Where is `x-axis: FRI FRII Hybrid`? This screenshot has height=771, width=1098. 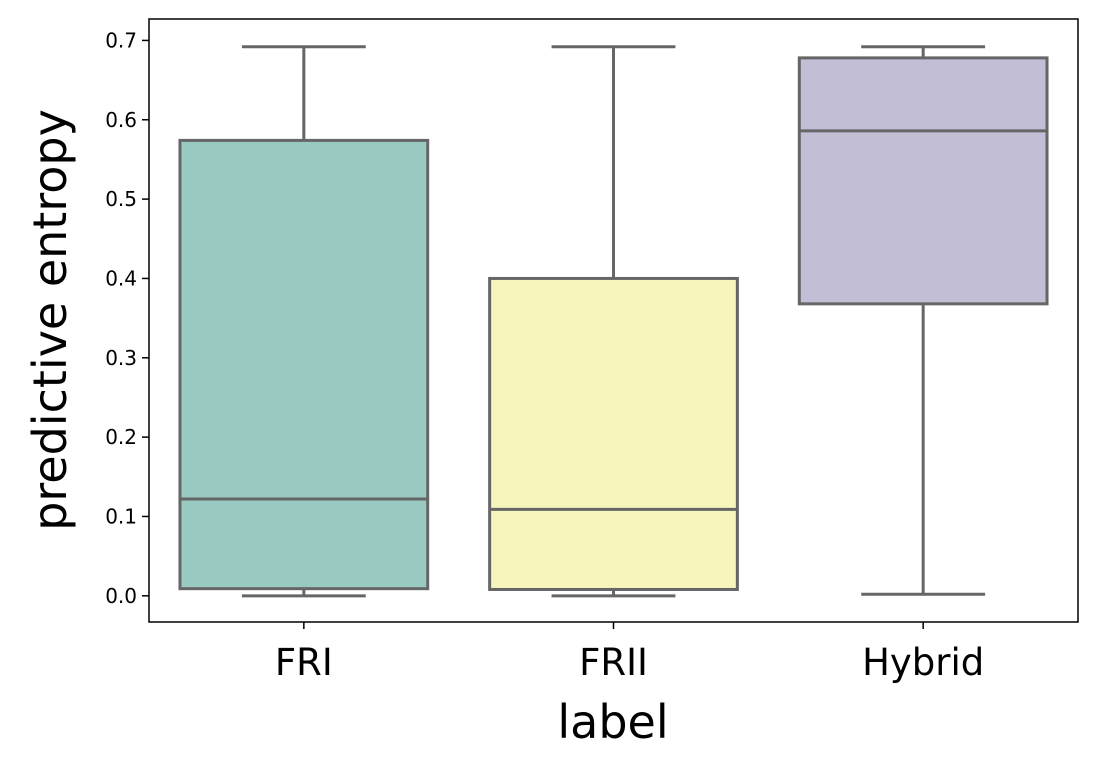 x-axis: FRI FRII Hybrid is located at coordinates (629, 653).